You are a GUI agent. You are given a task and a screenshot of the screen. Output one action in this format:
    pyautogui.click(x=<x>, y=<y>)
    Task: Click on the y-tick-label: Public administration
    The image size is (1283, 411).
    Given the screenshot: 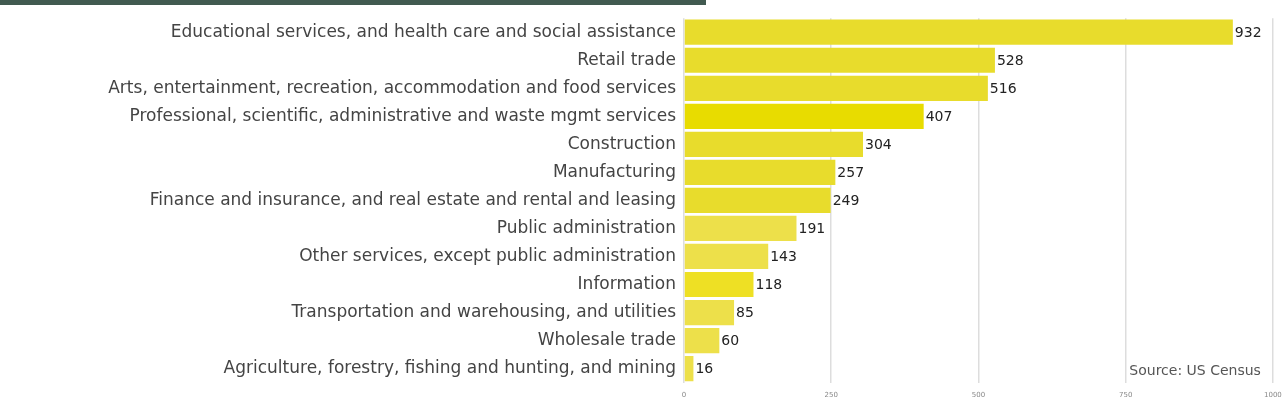 What is the action you would take?
    pyautogui.click(x=586, y=226)
    